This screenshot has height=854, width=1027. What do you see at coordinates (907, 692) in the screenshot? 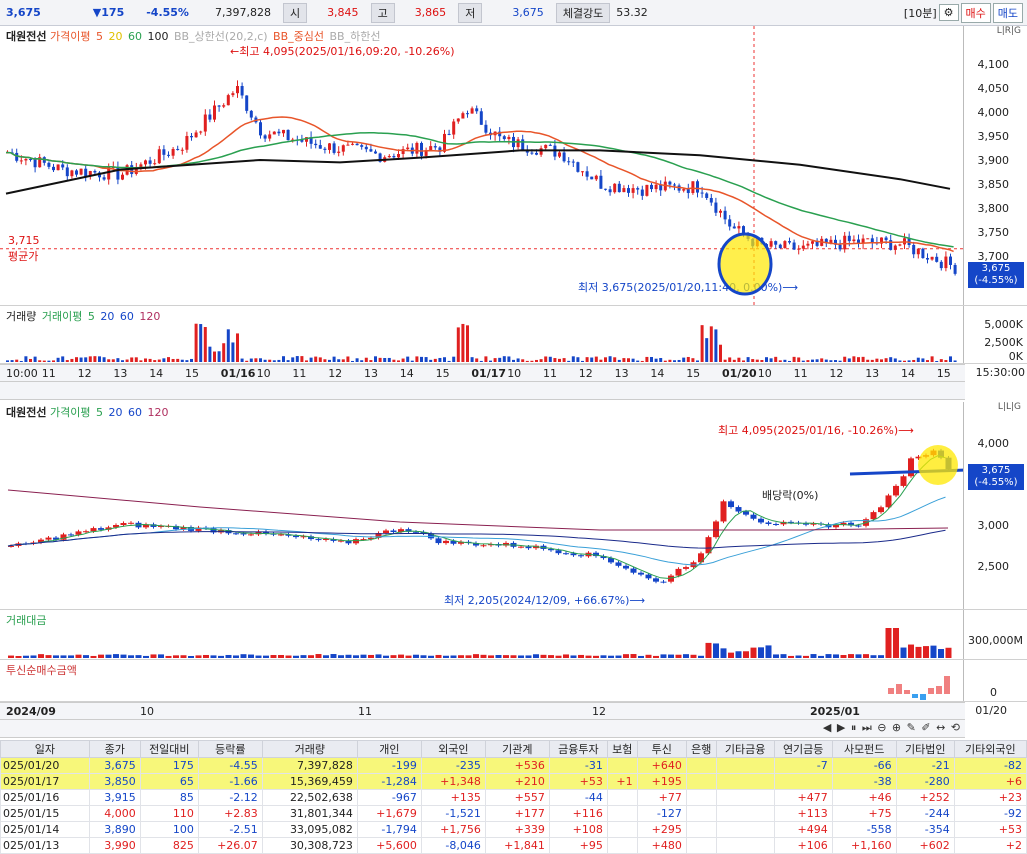
I see `netbuy-bar` at bounding box center [907, 692].